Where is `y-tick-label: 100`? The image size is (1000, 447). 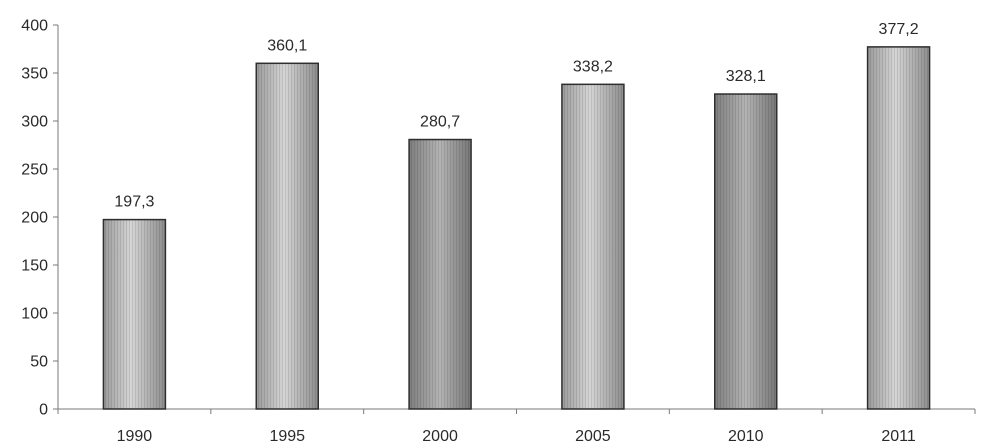
y-tick-label: 100 is located at coordinates (34, 314).